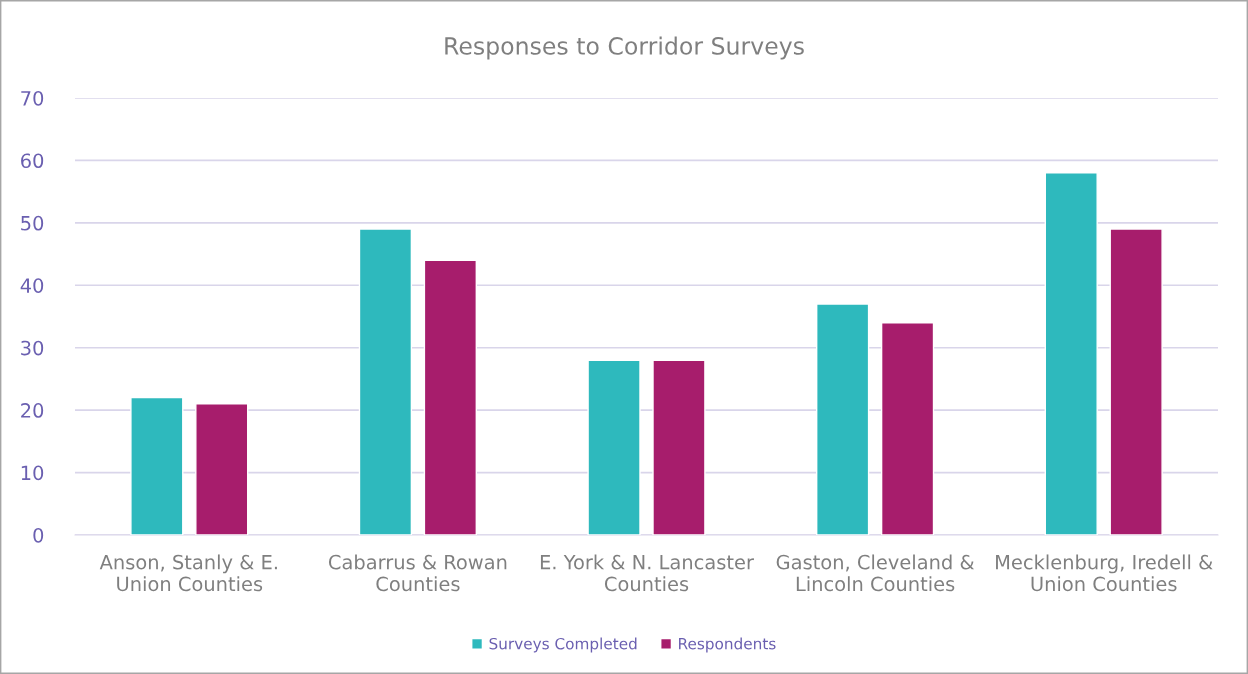  What do you see at coordinates (32, 161) in the screenshot?
I see `y-tick-label: 60` at bounding box center [32, 161].